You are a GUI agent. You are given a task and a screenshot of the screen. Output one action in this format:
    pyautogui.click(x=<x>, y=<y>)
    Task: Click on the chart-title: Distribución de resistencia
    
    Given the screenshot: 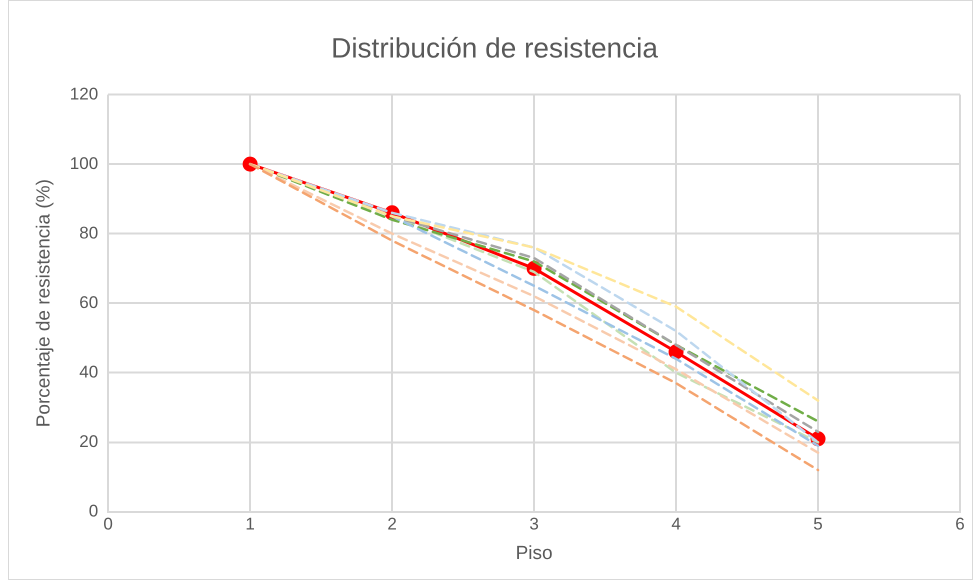 What is the action you would take?
    pyautogui.click(x=494, y=48)
    